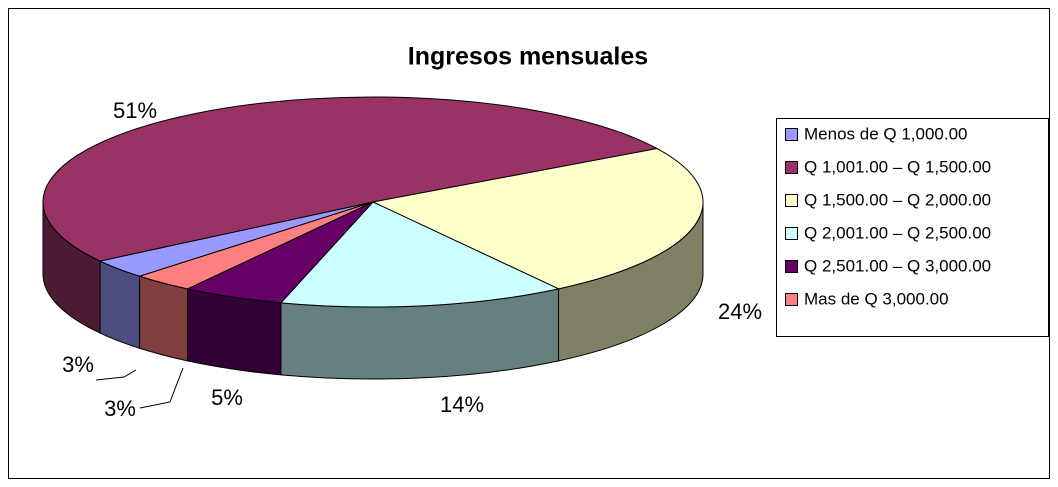 The image size is (1058, 487). What do you see at coordinates (897, 199) in the screenshot?
I see `legend-label: Q 1,500.00 – Q 2,000.00` at bounding box center [897, 199].